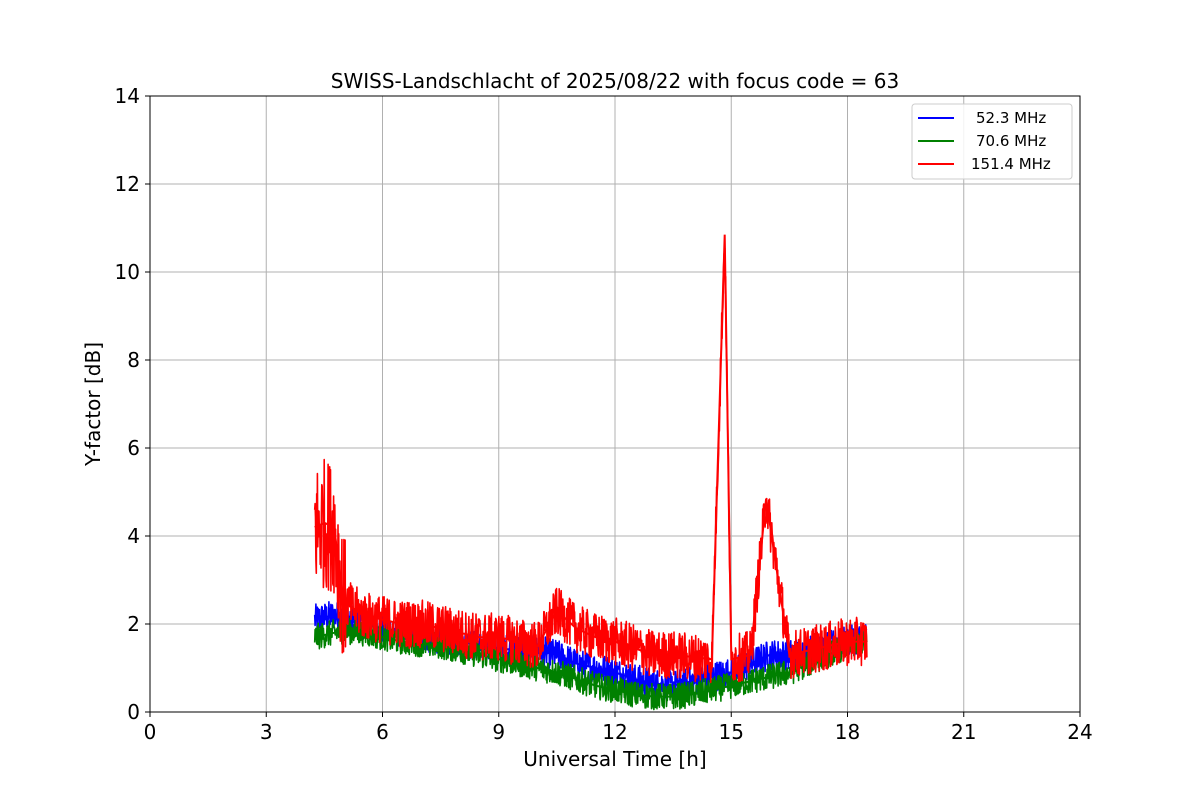 The height and width of the screenshot is (800, 1200). Describe the element at coordinates (93, 404) in the screenshot. I see `y-axis-label: Y-factor [dB]` at that location.